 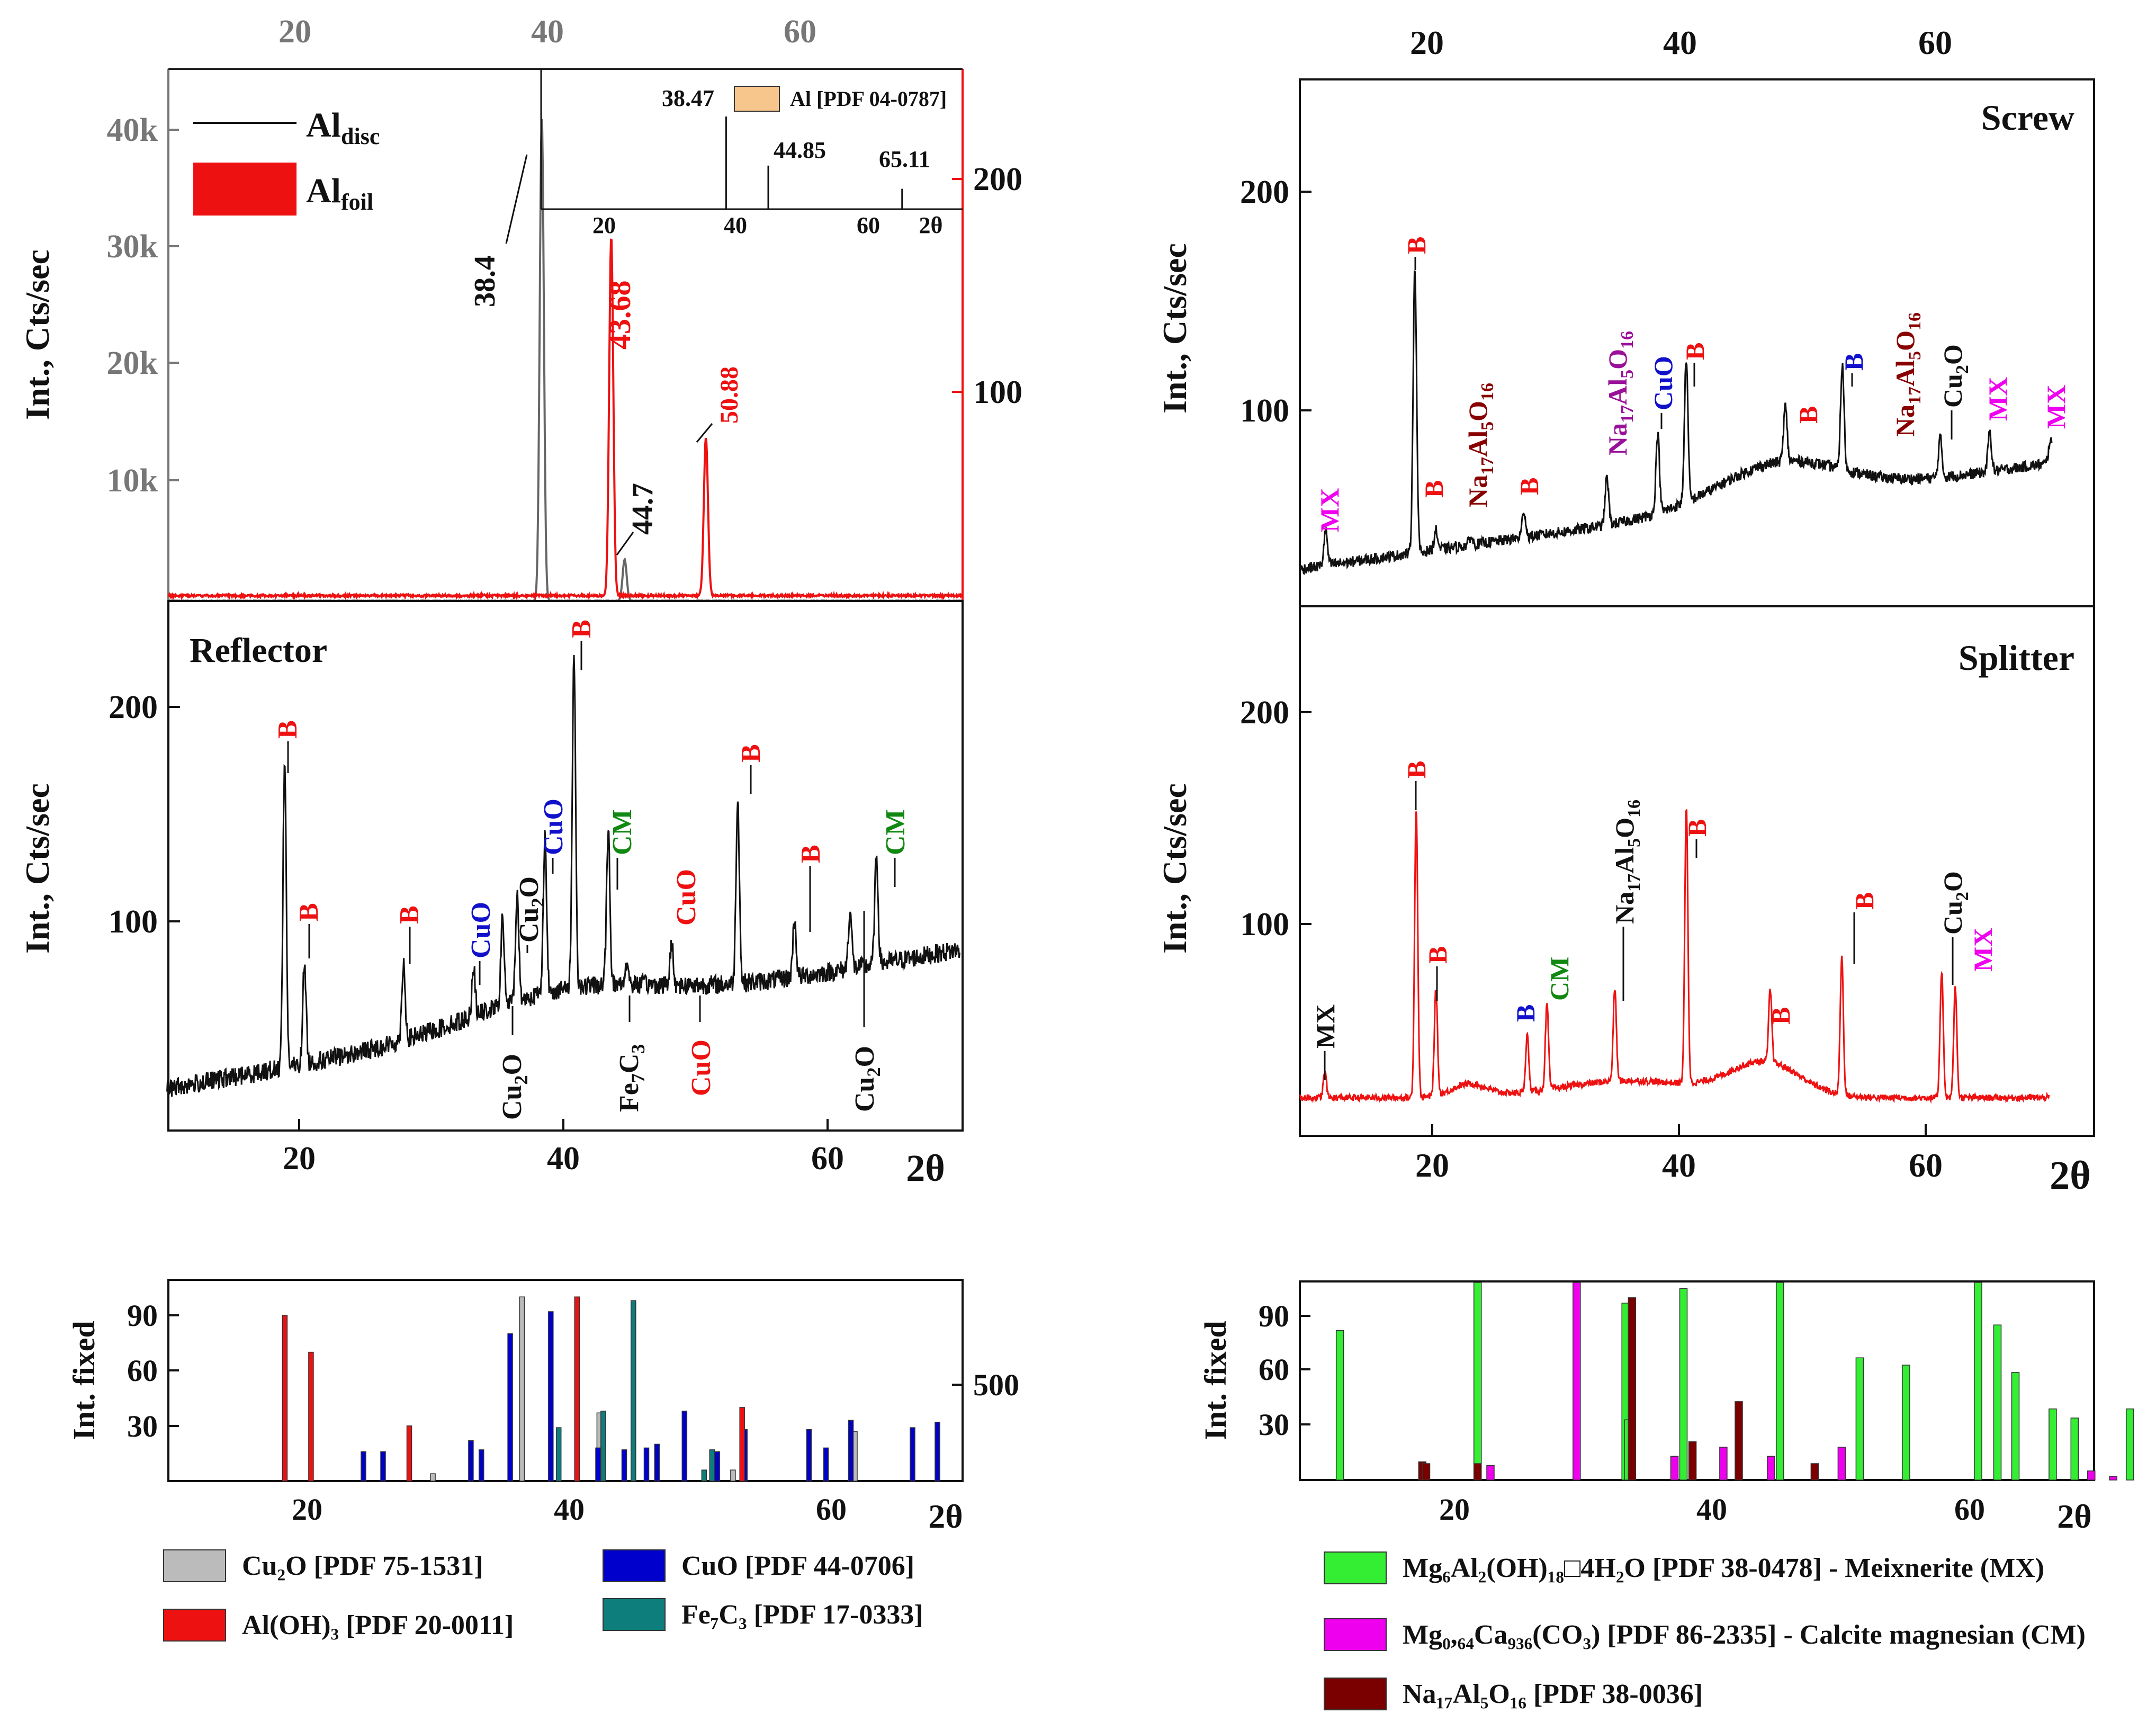 What do you see at coordinates (132, 130) in the screenshot?
I see `al-ytick-40k: 40k` at bounding box center [132, 130].